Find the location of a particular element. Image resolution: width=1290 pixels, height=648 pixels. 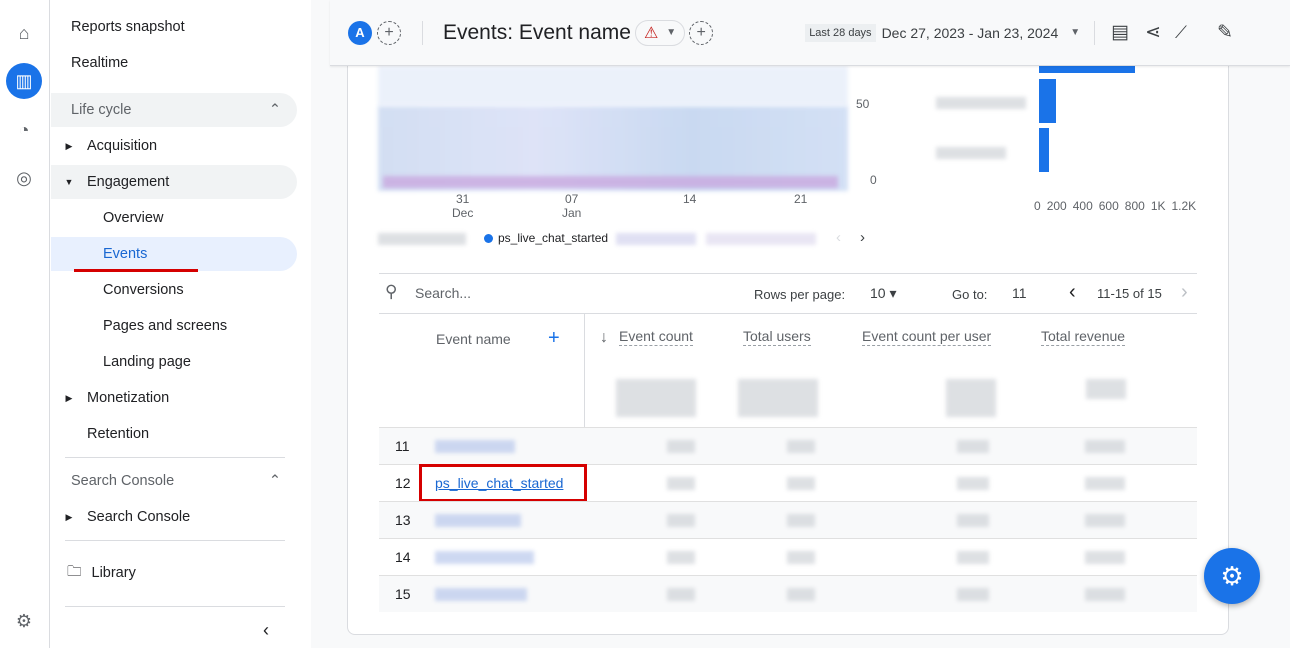

gear-sparkle-icon: ⚙ is located at coordinates (1232, 575).